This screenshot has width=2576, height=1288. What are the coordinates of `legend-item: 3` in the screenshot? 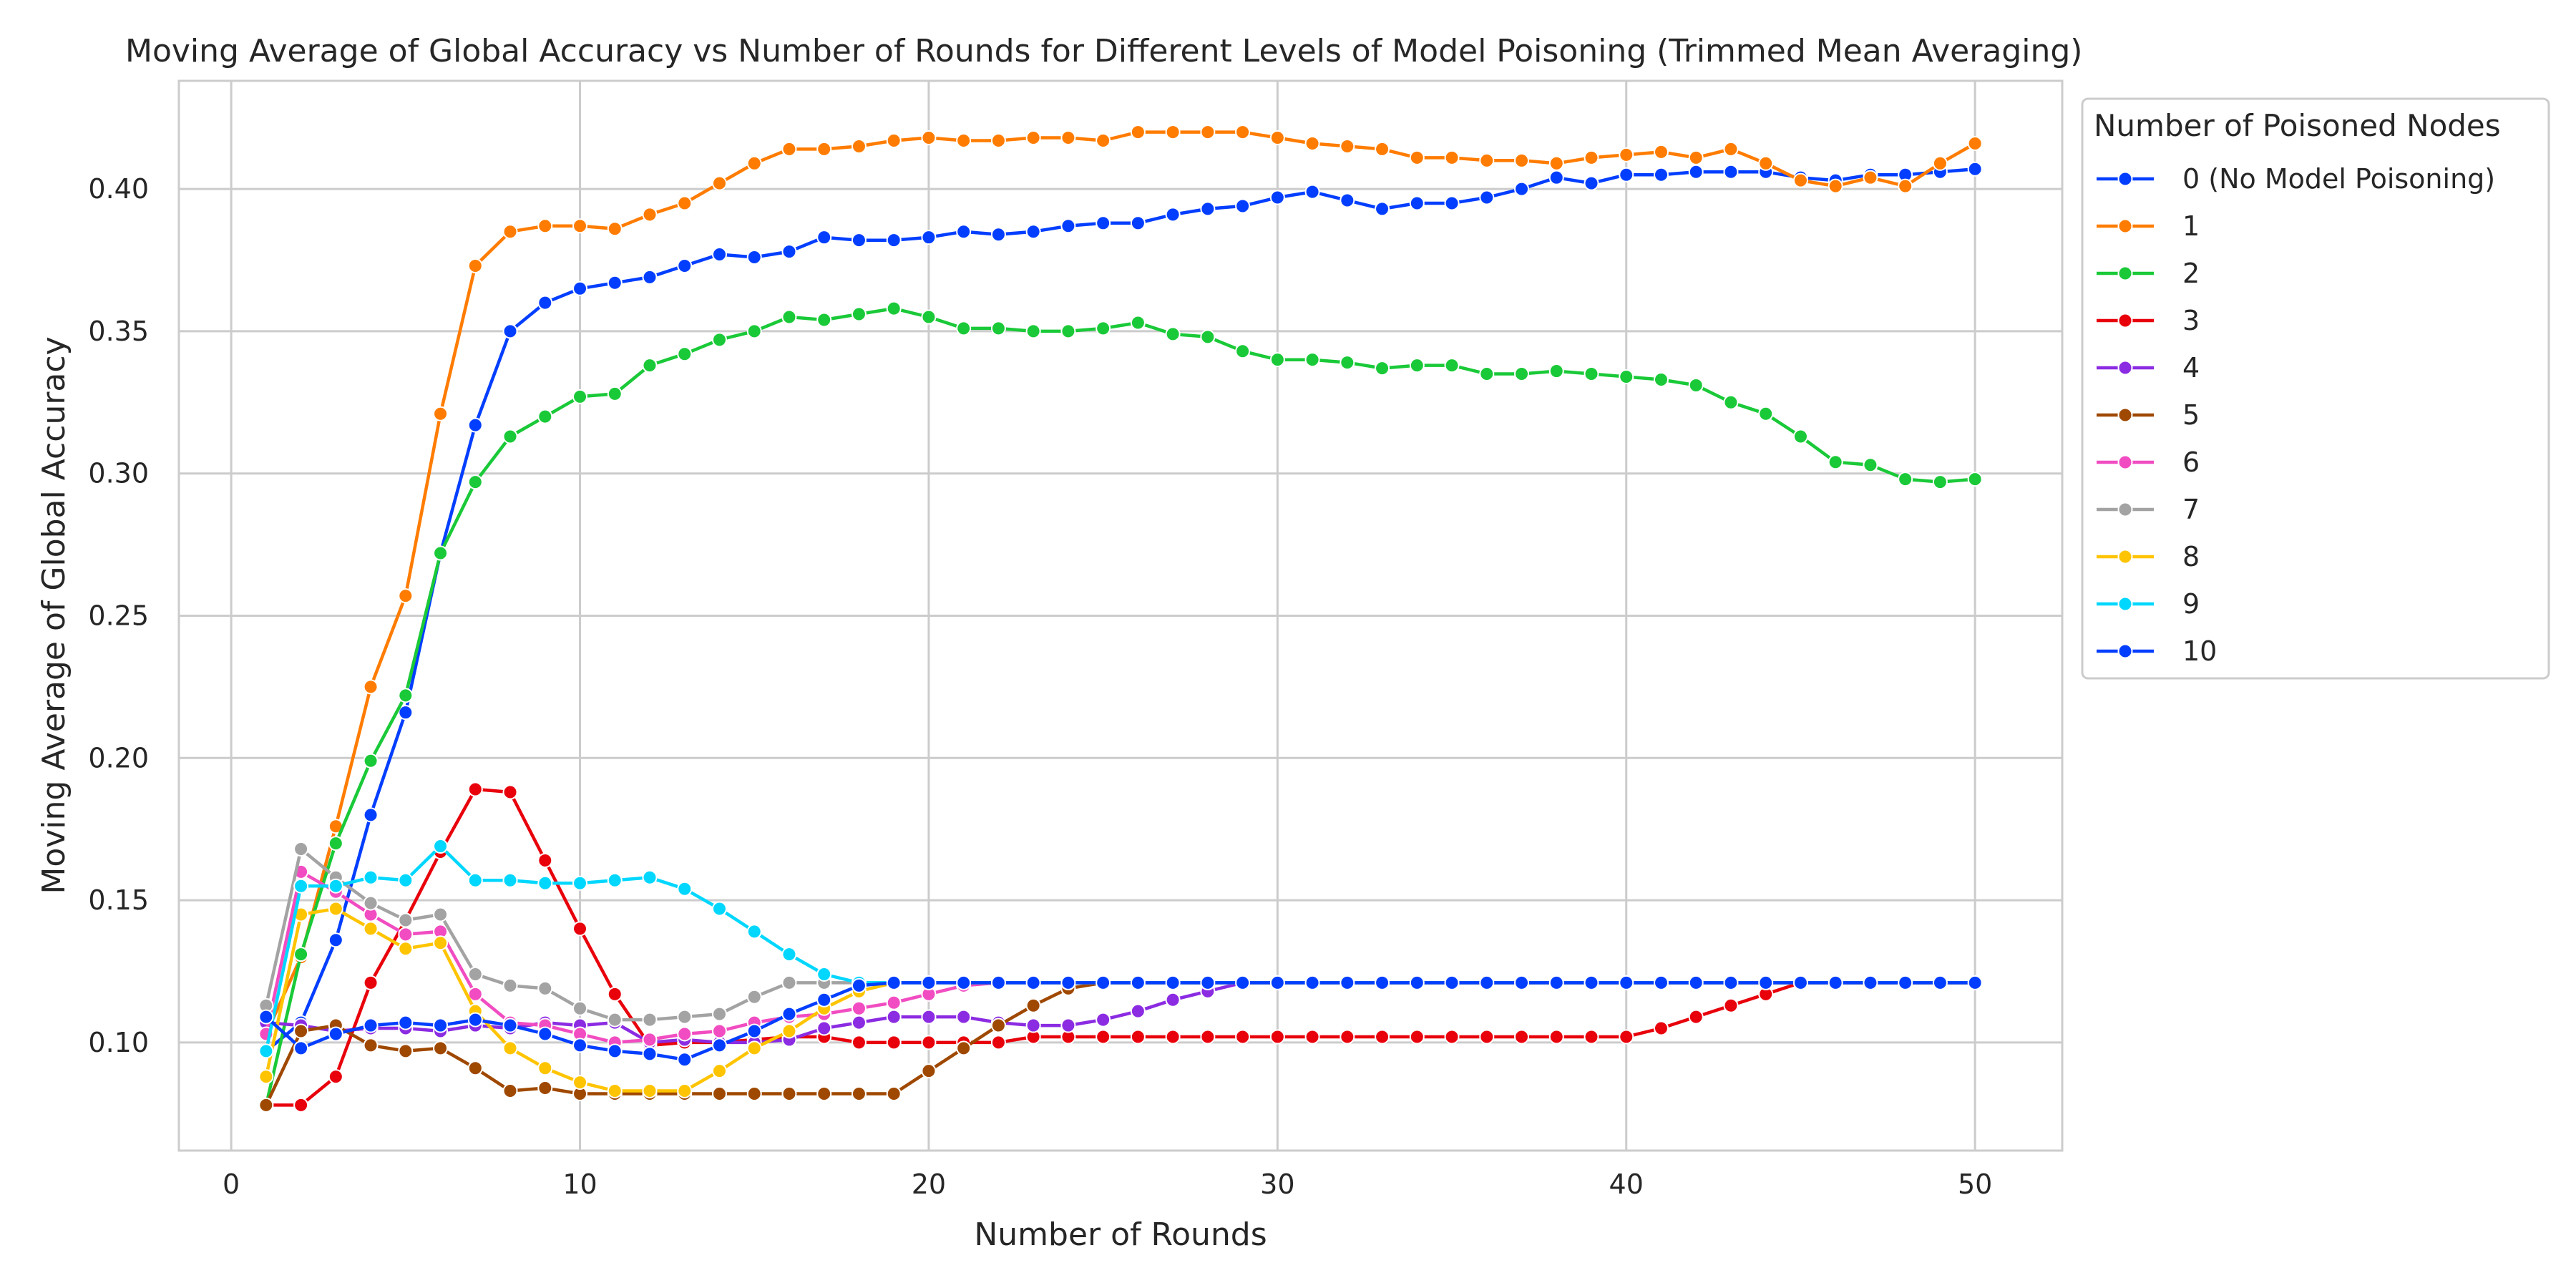 It's located at (2148, 320).